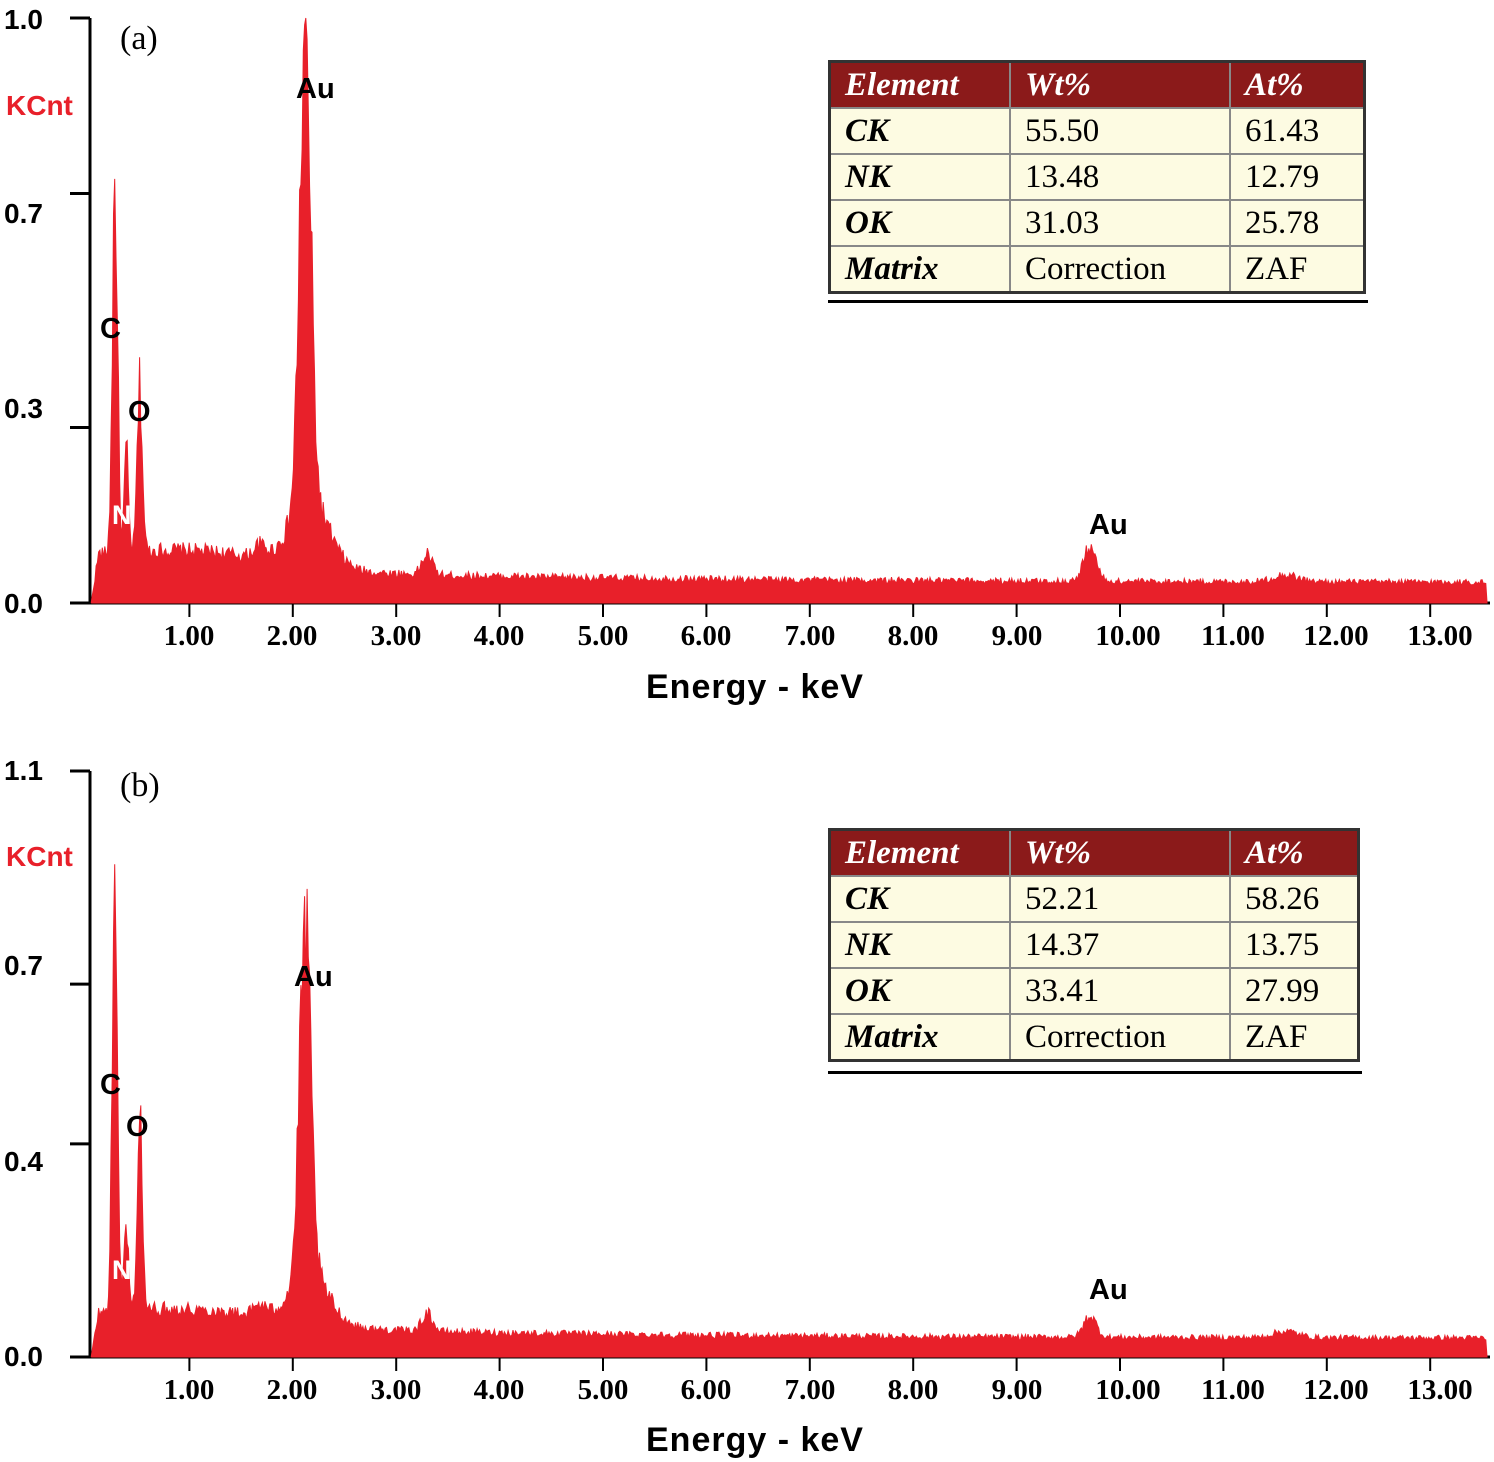  I want to click on x-axis-title-a: Energy - keV, so click(755, 687).